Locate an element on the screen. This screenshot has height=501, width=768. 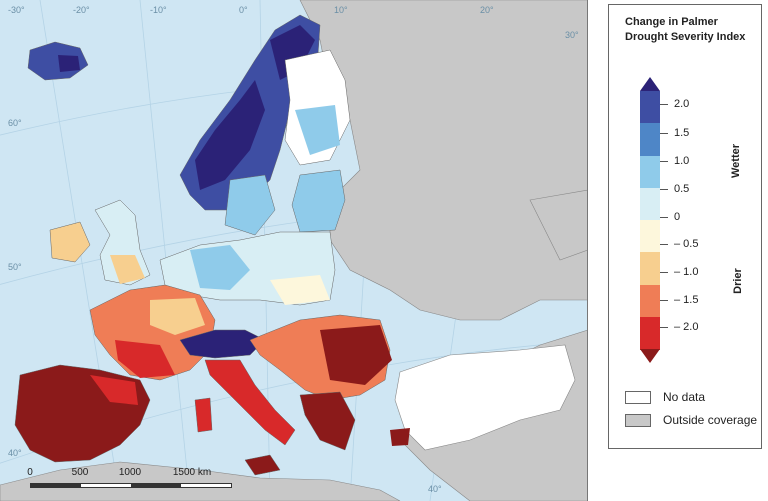
ireland is located at coordinates (70, 242).